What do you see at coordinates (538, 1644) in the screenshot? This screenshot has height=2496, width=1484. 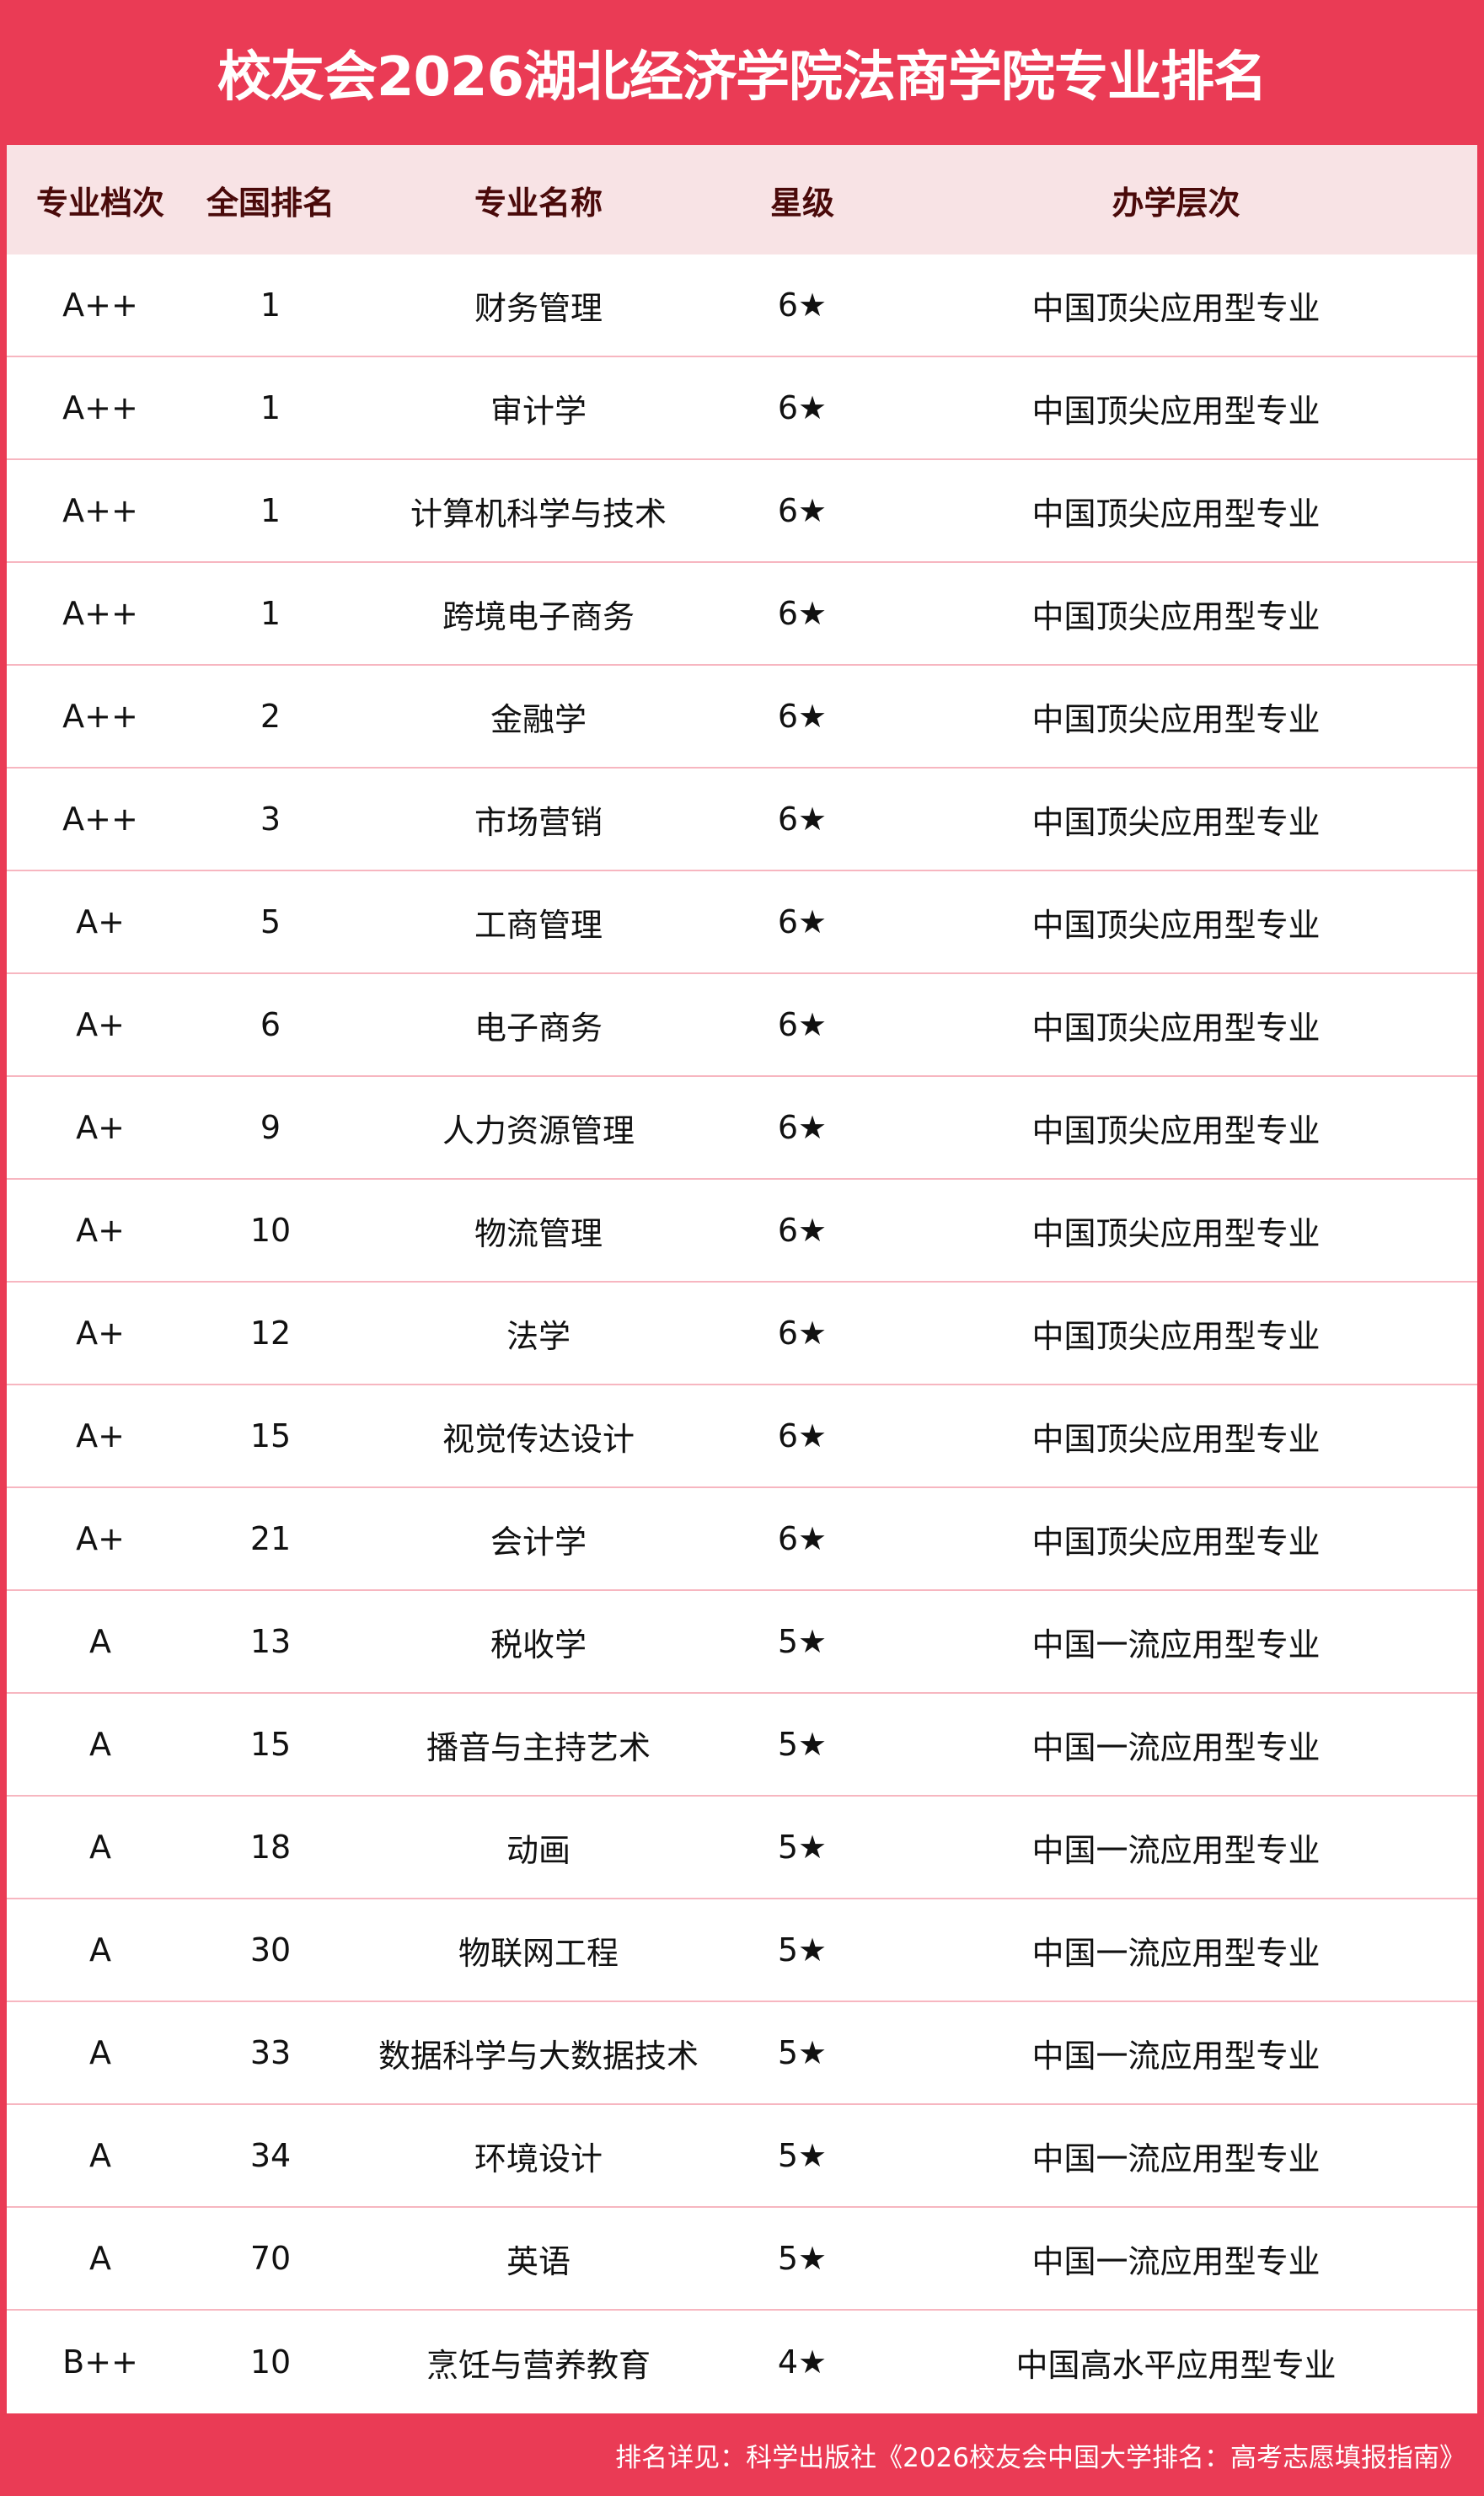 I see `cell-major-name: 税收学` at bounding box center [538, 1644].